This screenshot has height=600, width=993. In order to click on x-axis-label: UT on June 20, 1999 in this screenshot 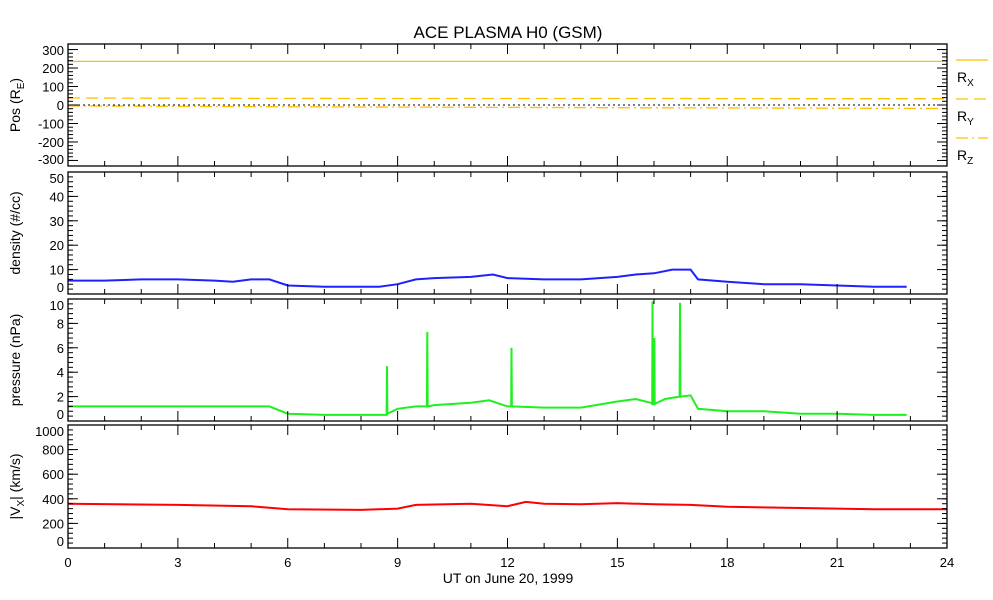, I will do `click(508, 578)`.